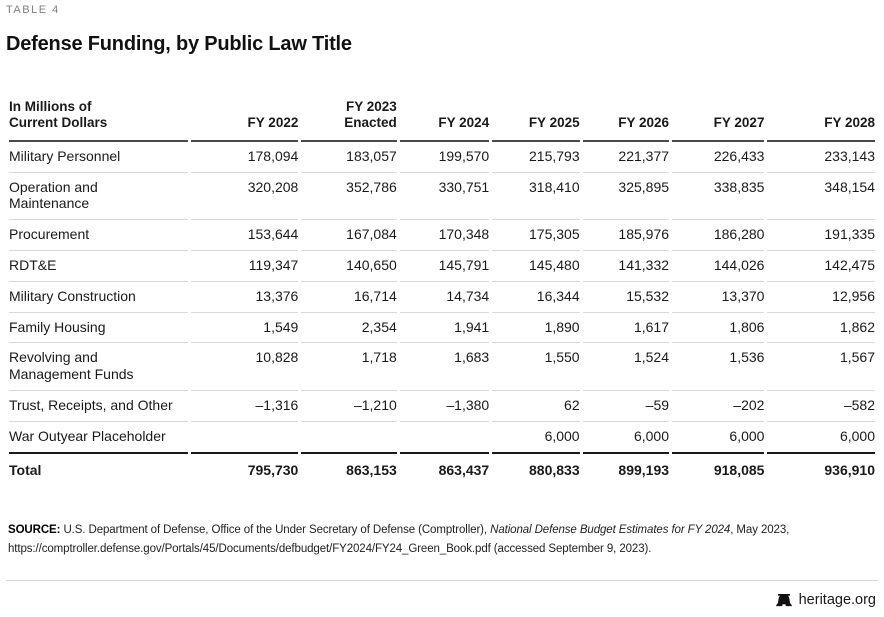 Image resolution: width=884 pixels, height=617 pixels. I want to click on cell-fy2024, so click(444, 437).